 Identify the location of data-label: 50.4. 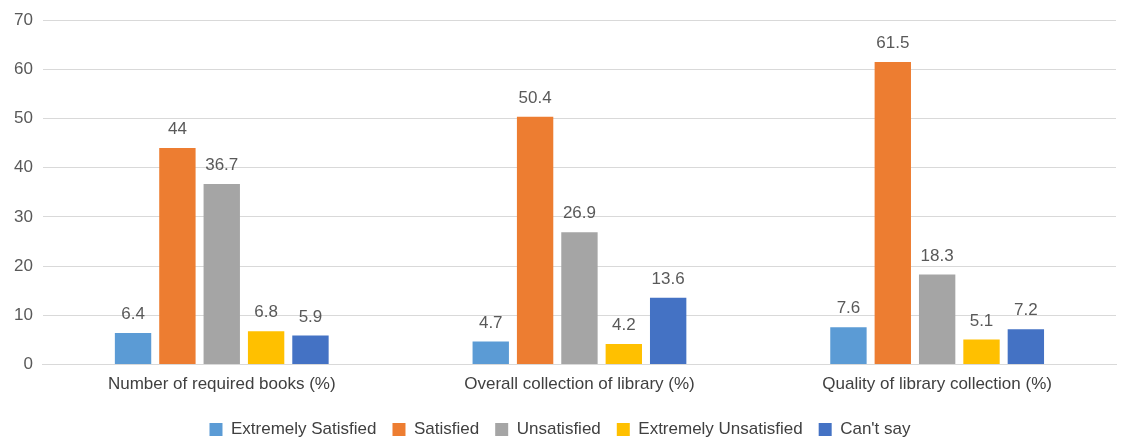
(535, 97).